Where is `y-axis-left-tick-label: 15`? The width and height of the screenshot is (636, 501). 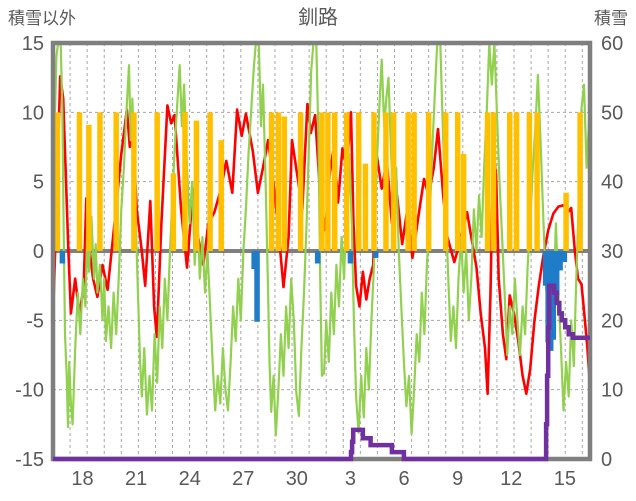 y-axis-left-tick-label: 15 is located at coordinates (33, 44).